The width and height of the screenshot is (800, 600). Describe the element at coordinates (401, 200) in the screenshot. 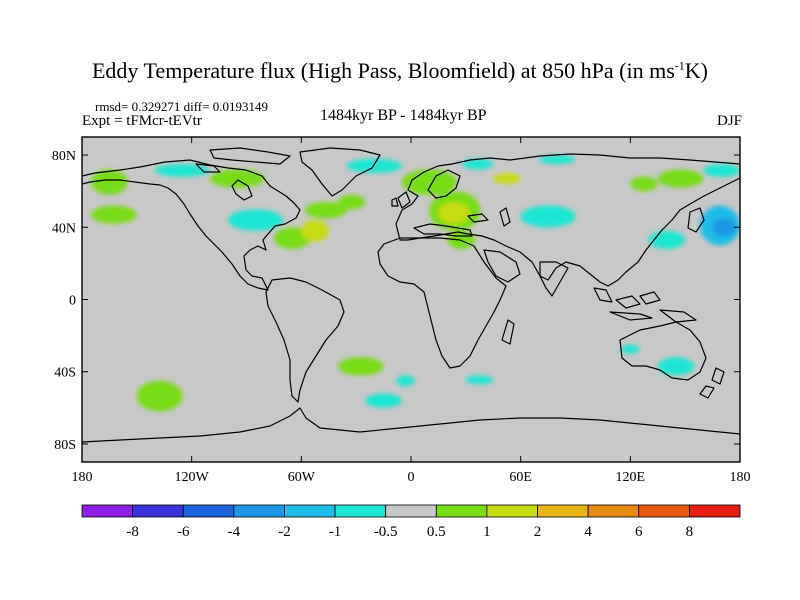

I see `coast-british-isles` at that location.